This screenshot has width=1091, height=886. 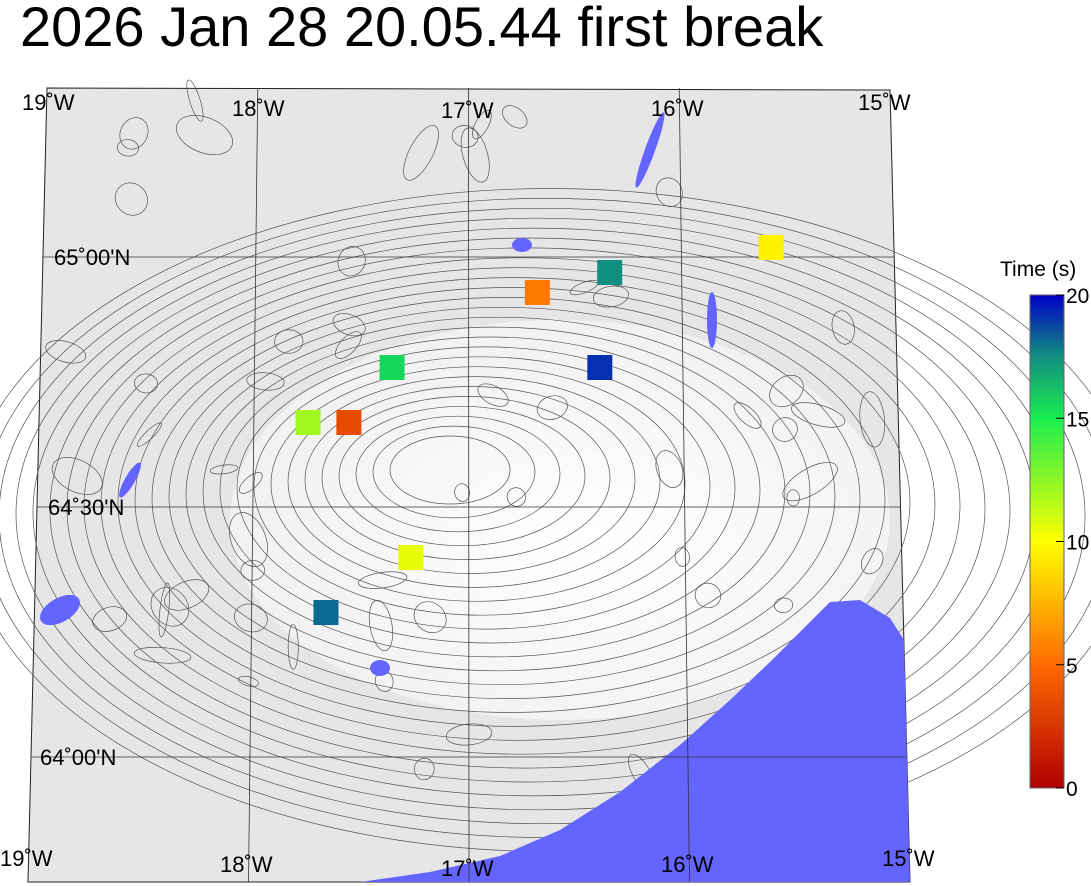 I want to click on lon-label: 18˚W, so click(x=258, y=108).